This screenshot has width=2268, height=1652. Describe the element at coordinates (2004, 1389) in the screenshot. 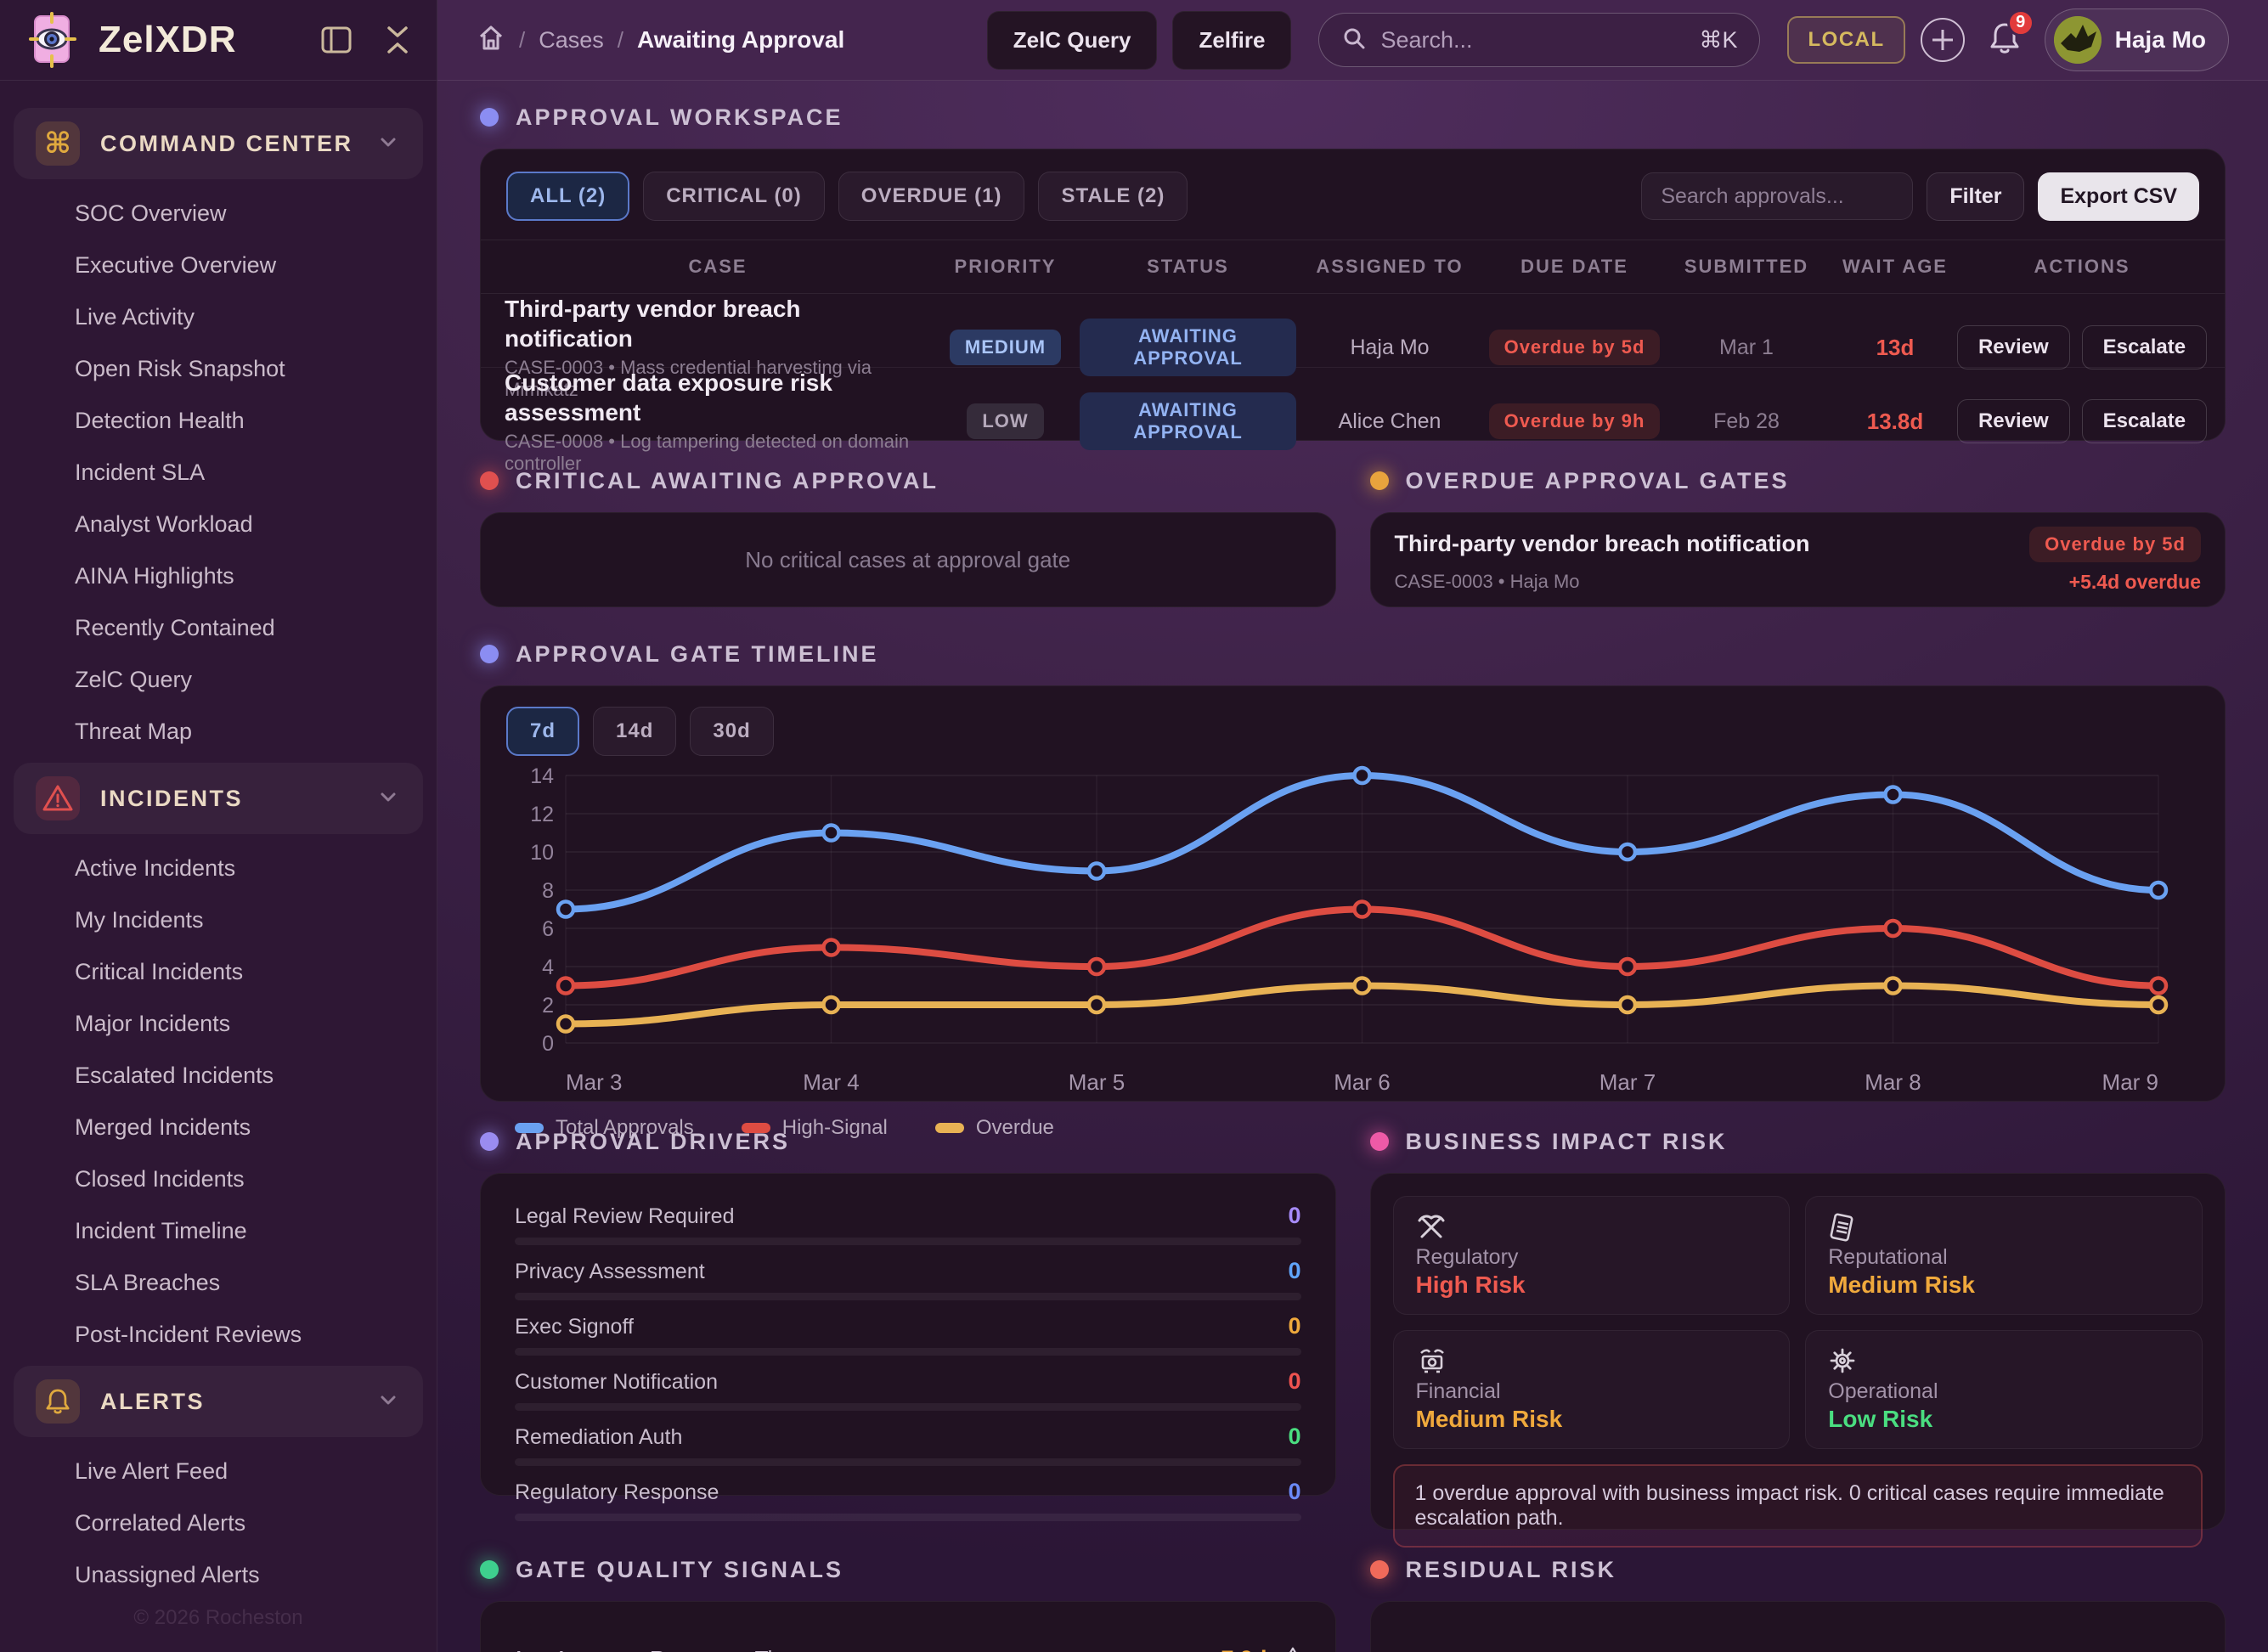

I see `impact-tile-operational: Operational Low Risk` at that location.